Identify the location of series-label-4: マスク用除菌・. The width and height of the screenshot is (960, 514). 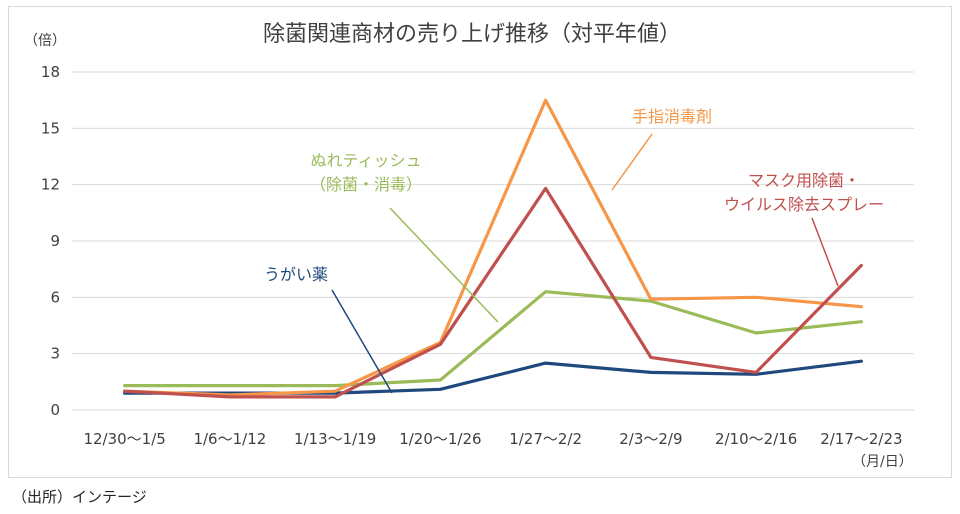
(804, 180).